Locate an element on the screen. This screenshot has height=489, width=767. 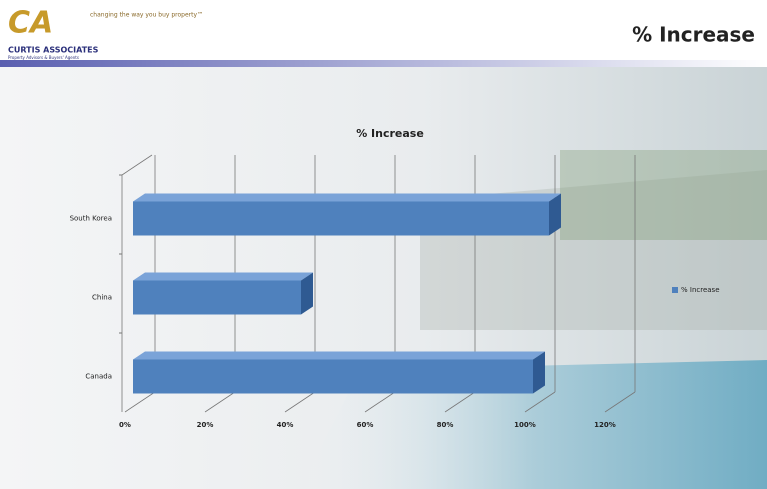
axis-line is located at coordinates (137, 165).